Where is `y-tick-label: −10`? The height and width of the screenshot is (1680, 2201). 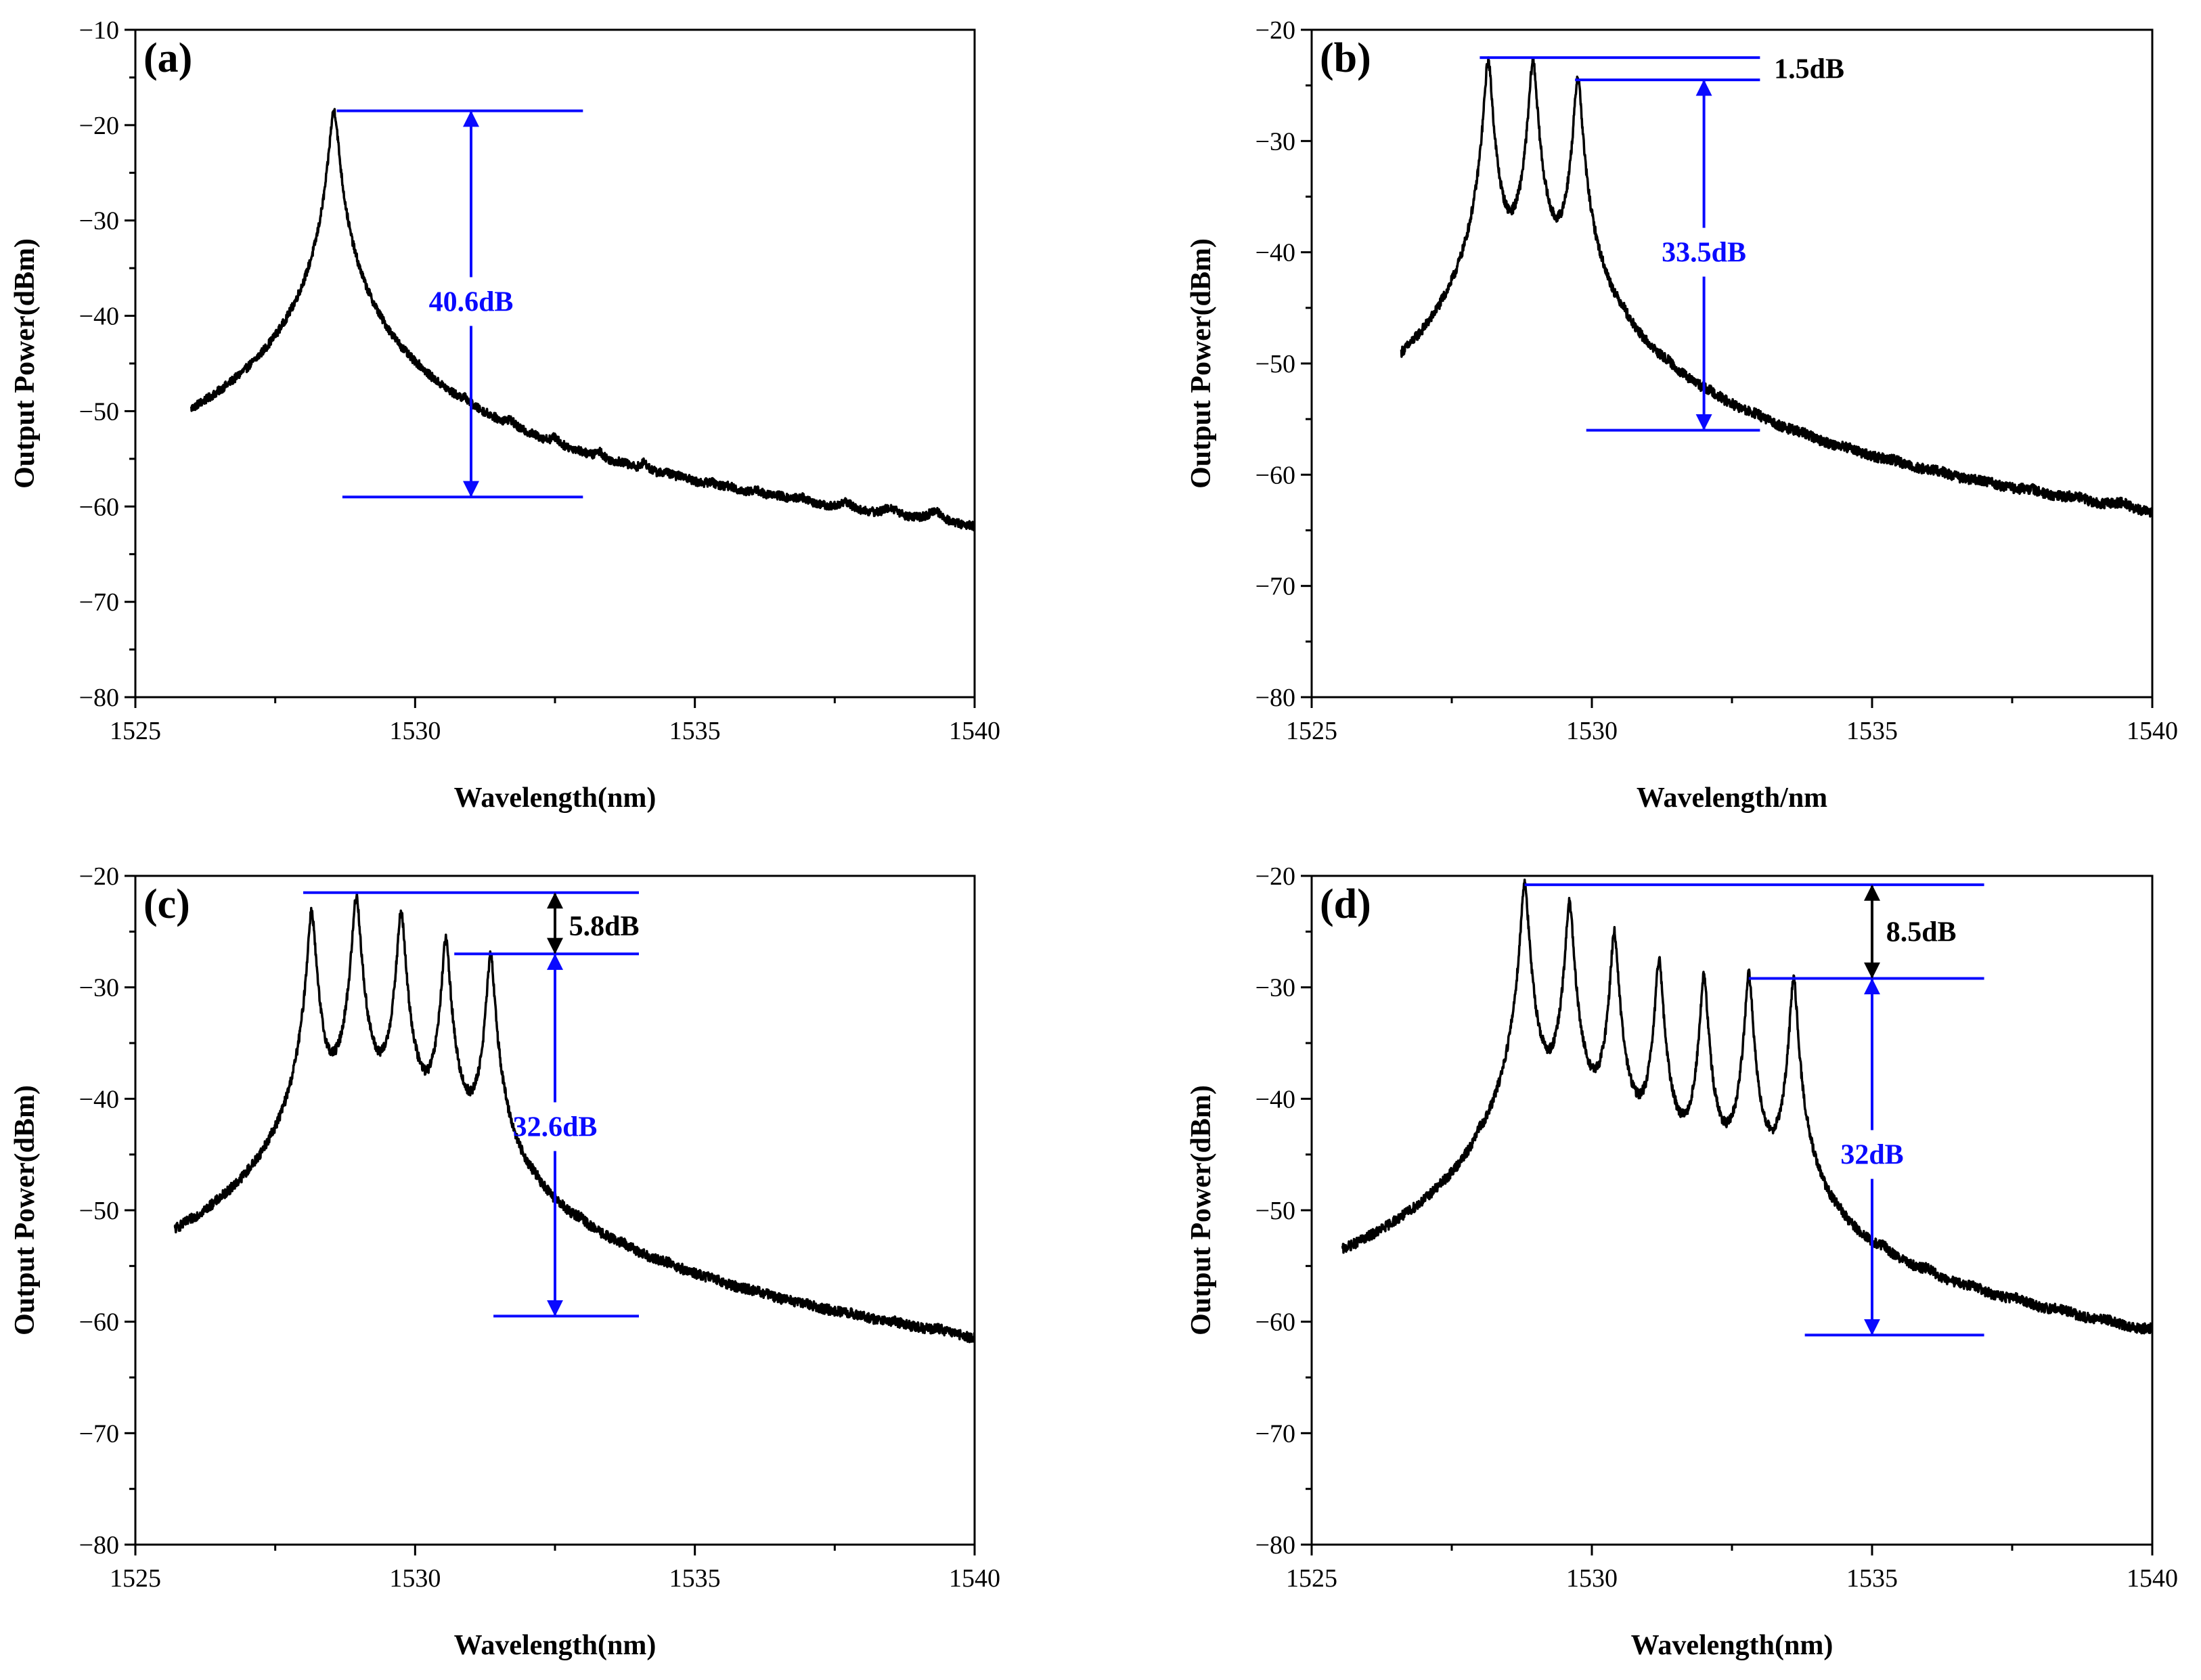
y-tick-label: −10 is located at coordinates (99, 30).